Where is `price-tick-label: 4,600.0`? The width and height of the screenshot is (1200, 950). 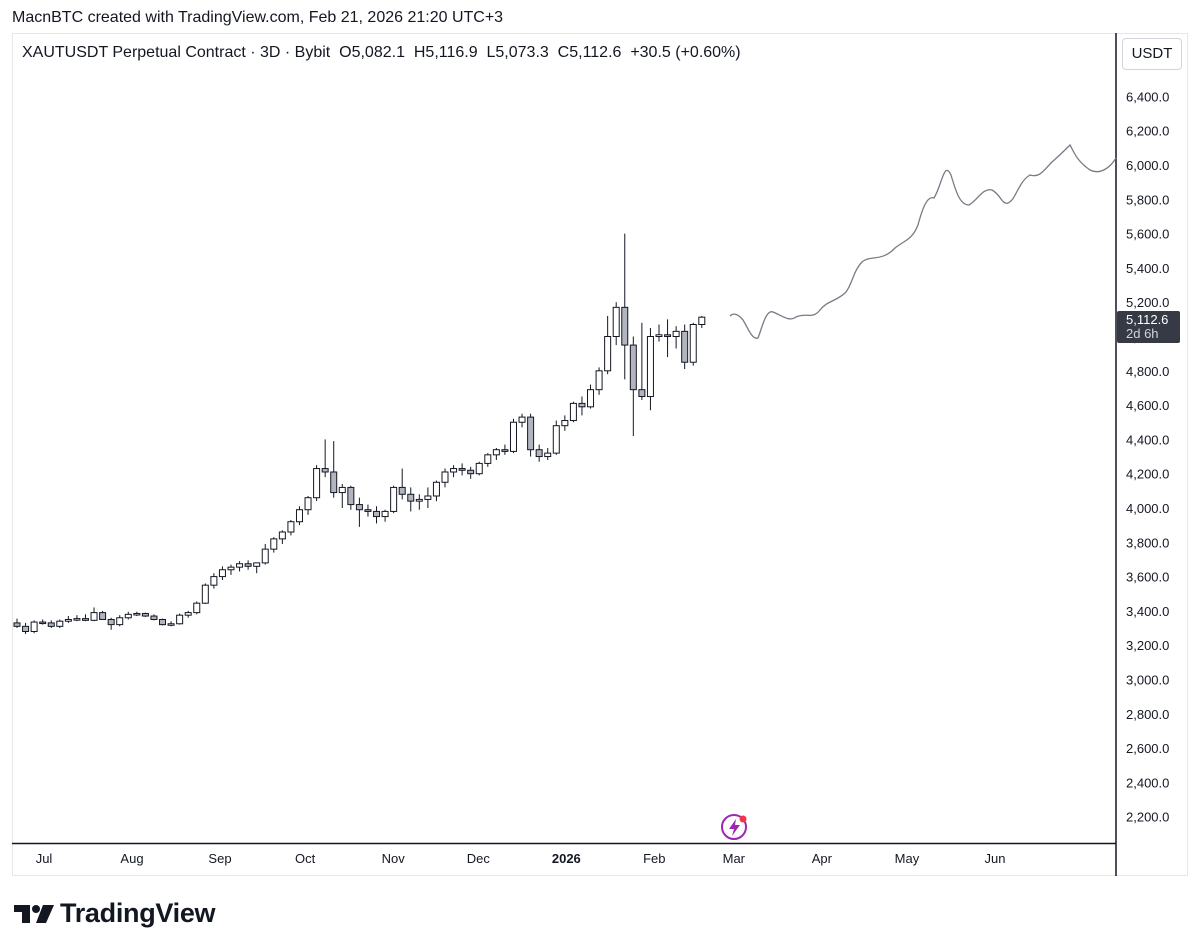 price-tick-label: 4,600.0 is located at coordinates (1147, 405).